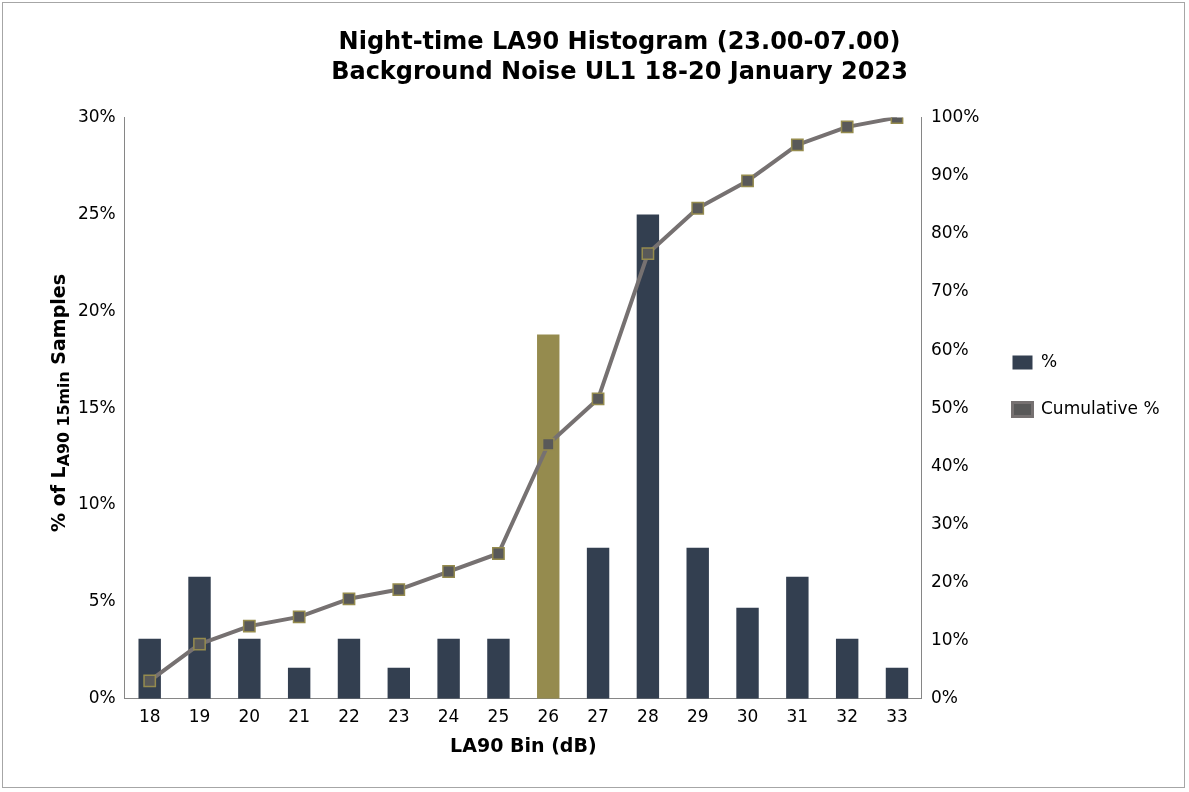  What do you see at coordinates (523, 744) in the screenshot?
I see `x-axis-title: LA90 Bin (dB)` at bounding box center [523, 744].